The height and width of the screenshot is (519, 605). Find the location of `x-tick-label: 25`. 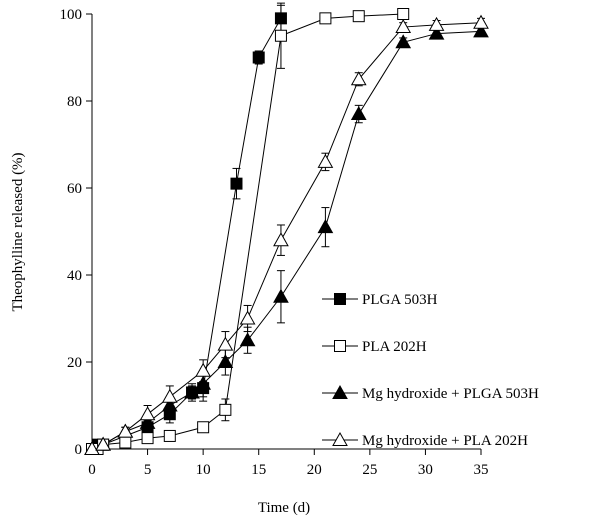

x-tick-label: 25 is located at coordinates (369, 470).